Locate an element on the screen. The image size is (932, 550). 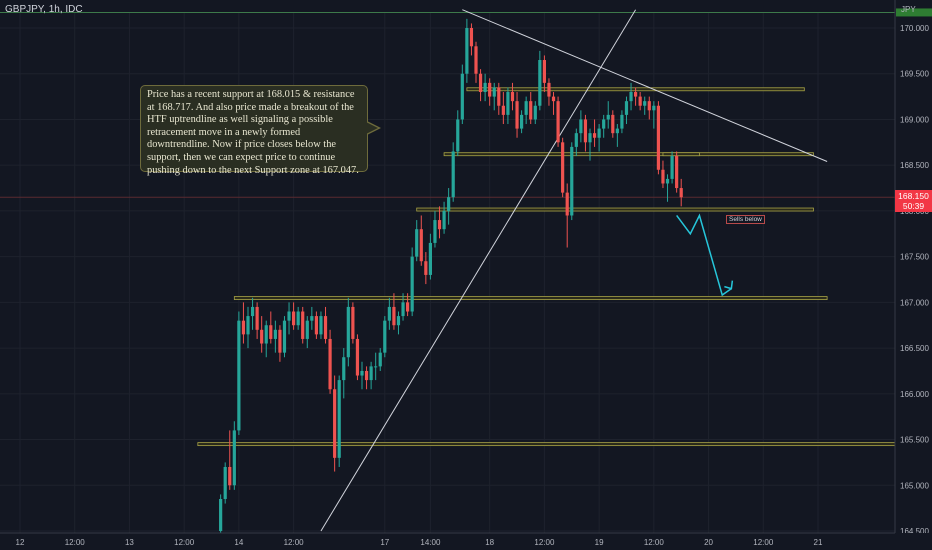
y-tick-label: 169.500 is located at coordinates (914, 74).